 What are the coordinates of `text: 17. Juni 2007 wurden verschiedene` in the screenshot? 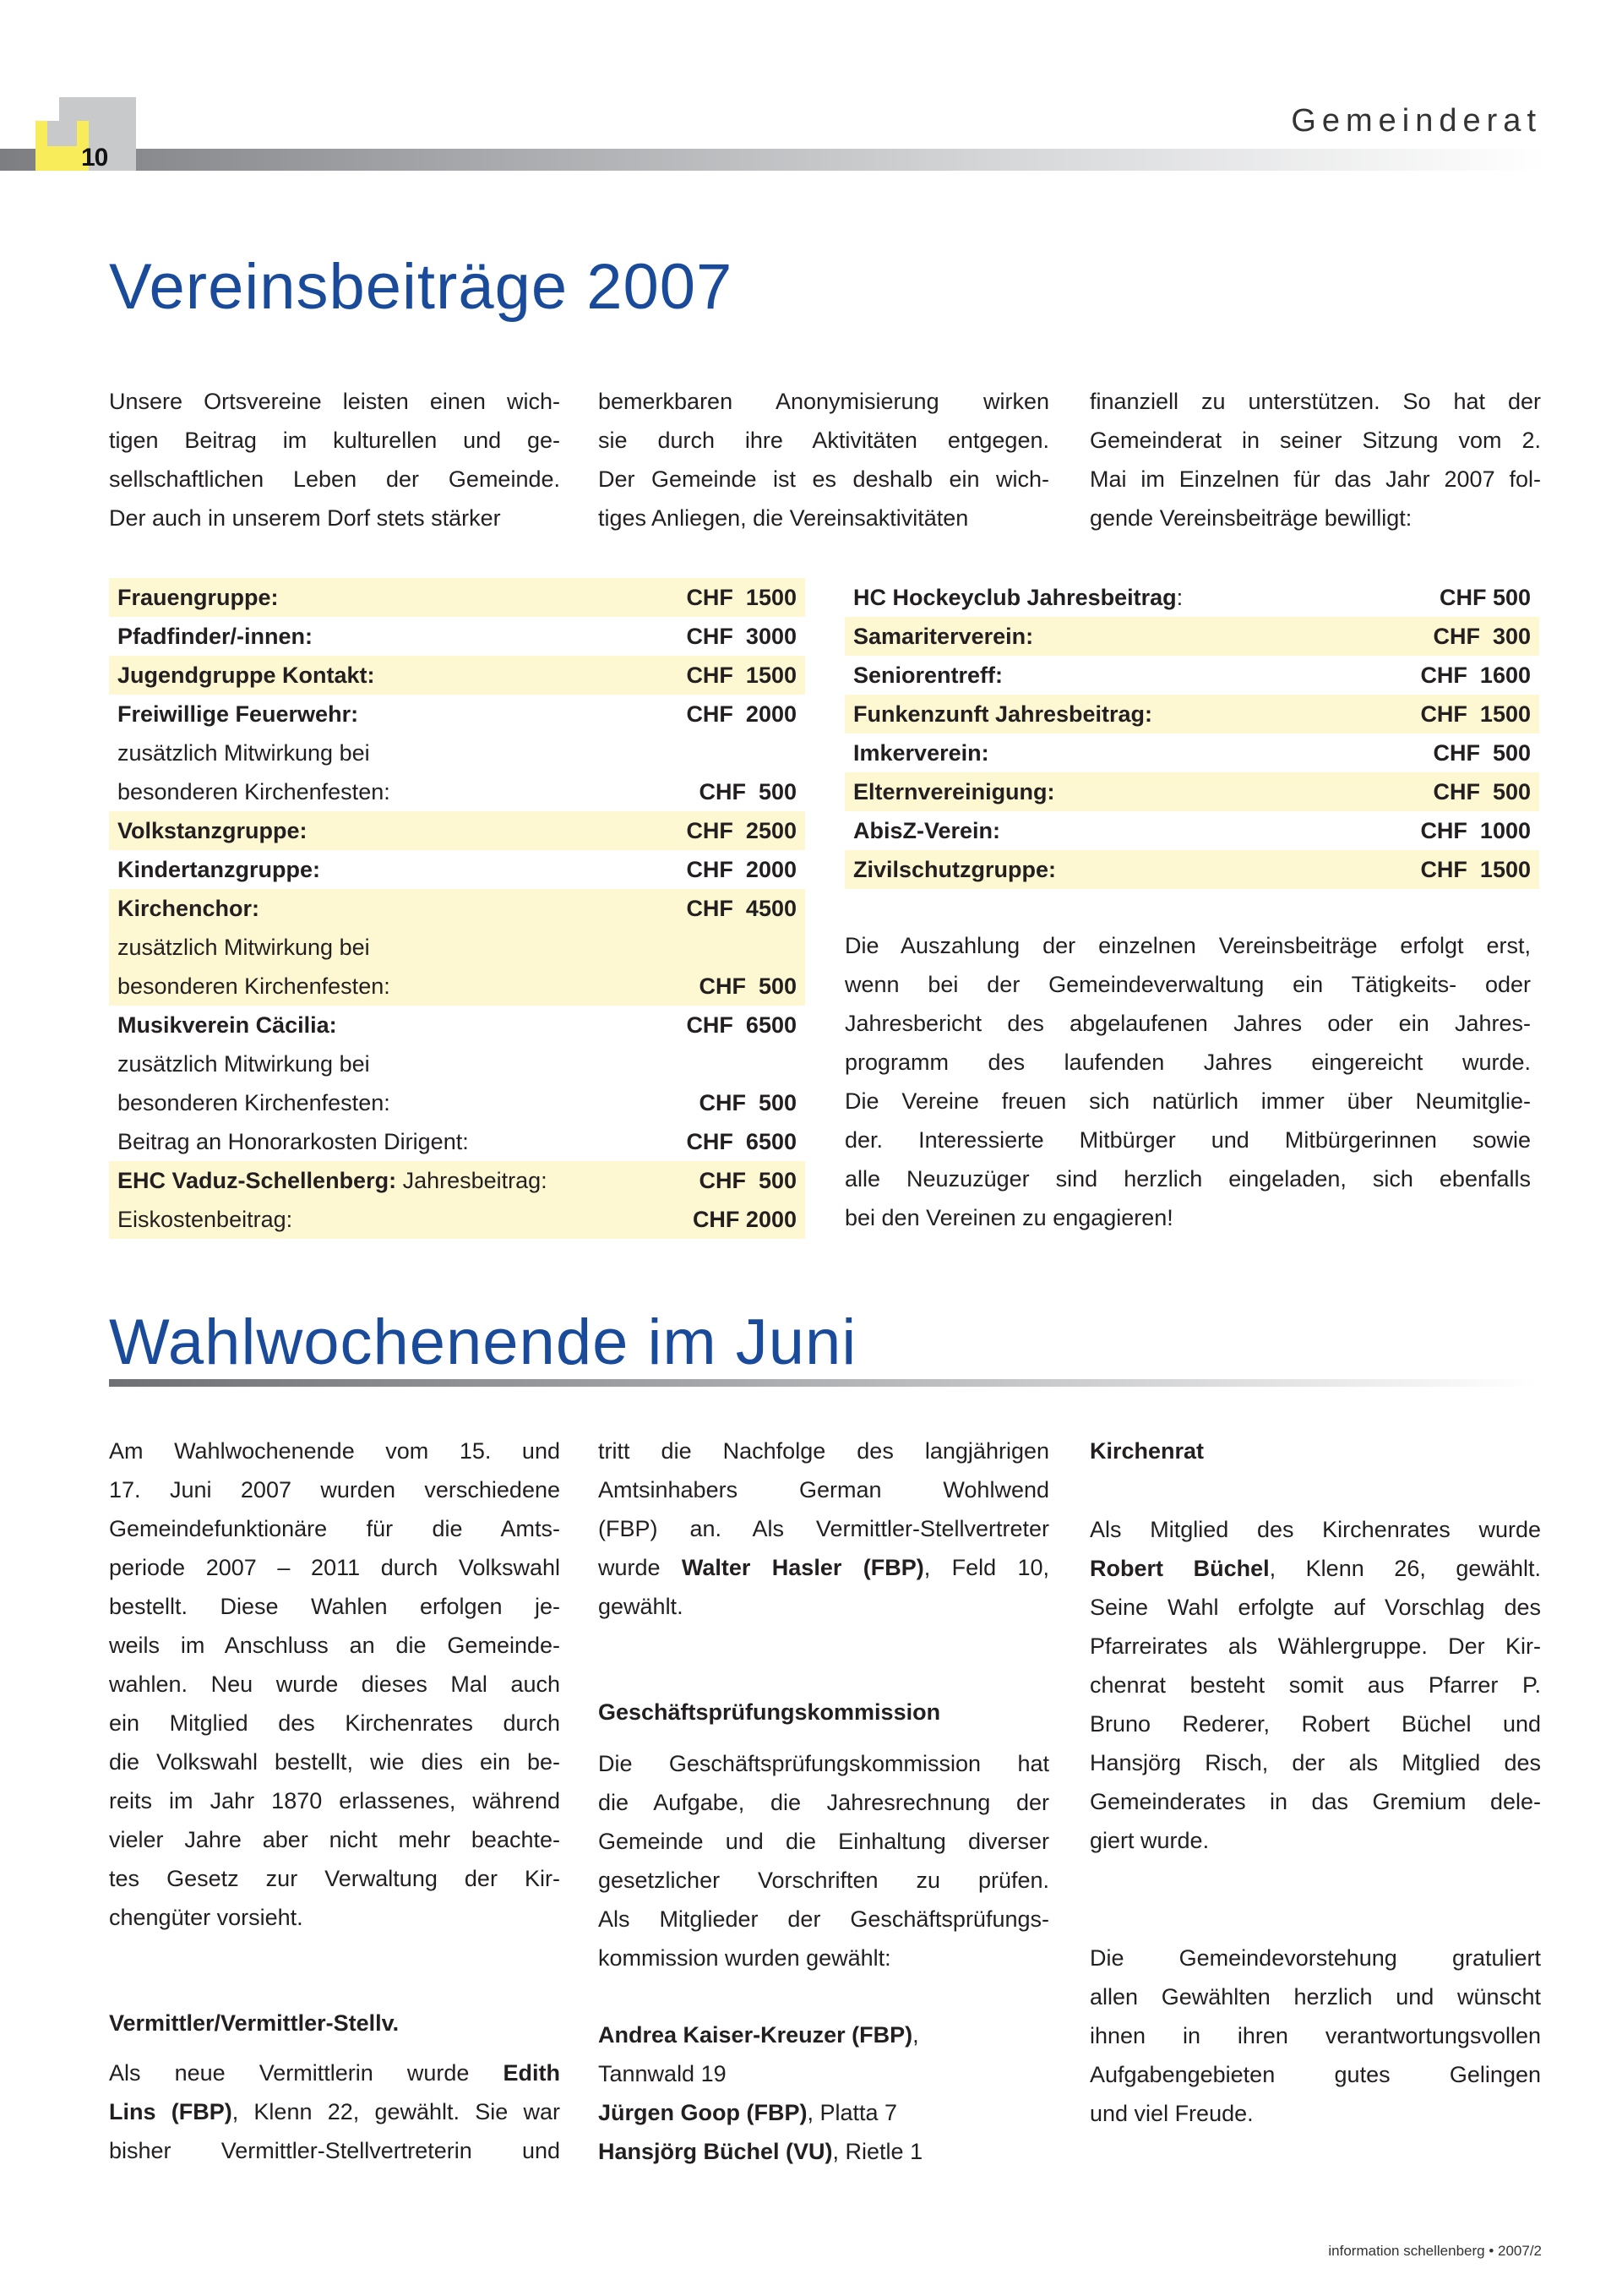 It's located at (335, 1489).